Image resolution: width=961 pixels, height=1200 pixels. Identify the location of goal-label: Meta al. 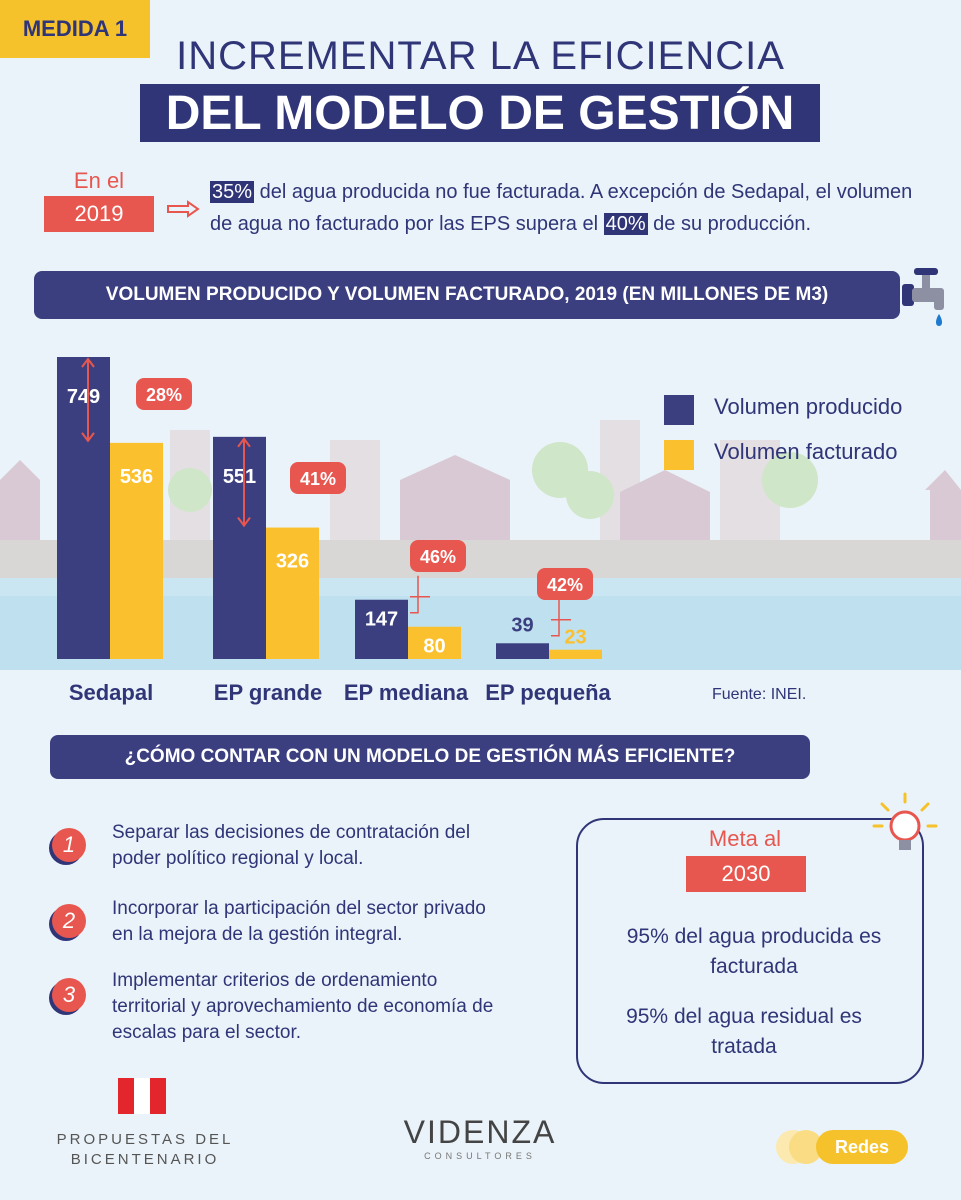
(745, 838).